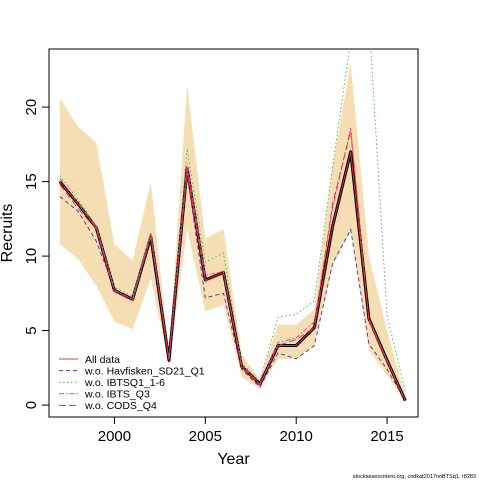 Image resolution: width=480 pixels, height=480 pixels. Describe the element at coordinates (31, 405) in the screenshot. I see `y-tick-label: 0` at that location.